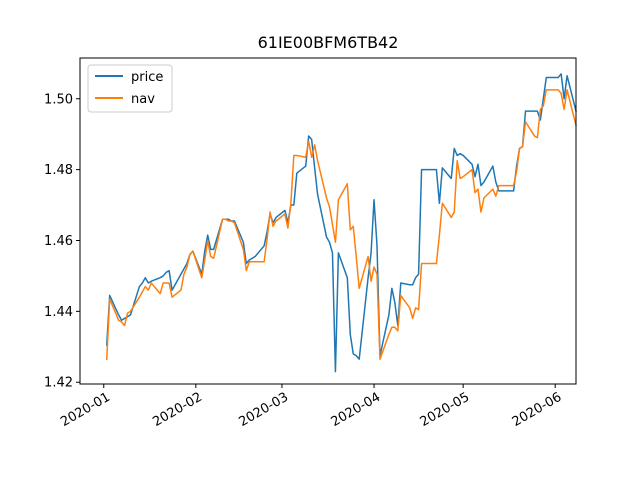  Describe the element at coordinates (58, 383) in the screenshot. I see `y-tick-label: 1.42` at that location.